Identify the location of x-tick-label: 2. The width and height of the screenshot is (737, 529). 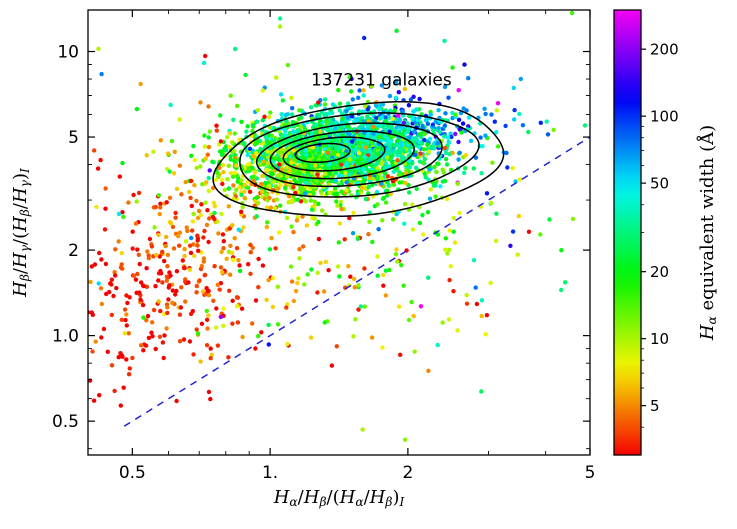
(407, 473).